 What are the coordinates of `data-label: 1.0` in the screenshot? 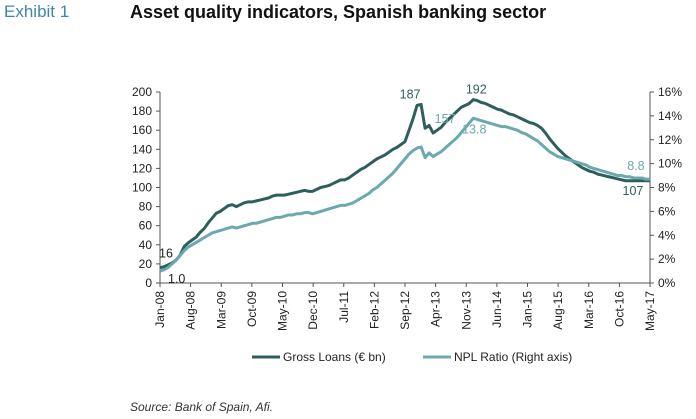 It's located at (176, 279).